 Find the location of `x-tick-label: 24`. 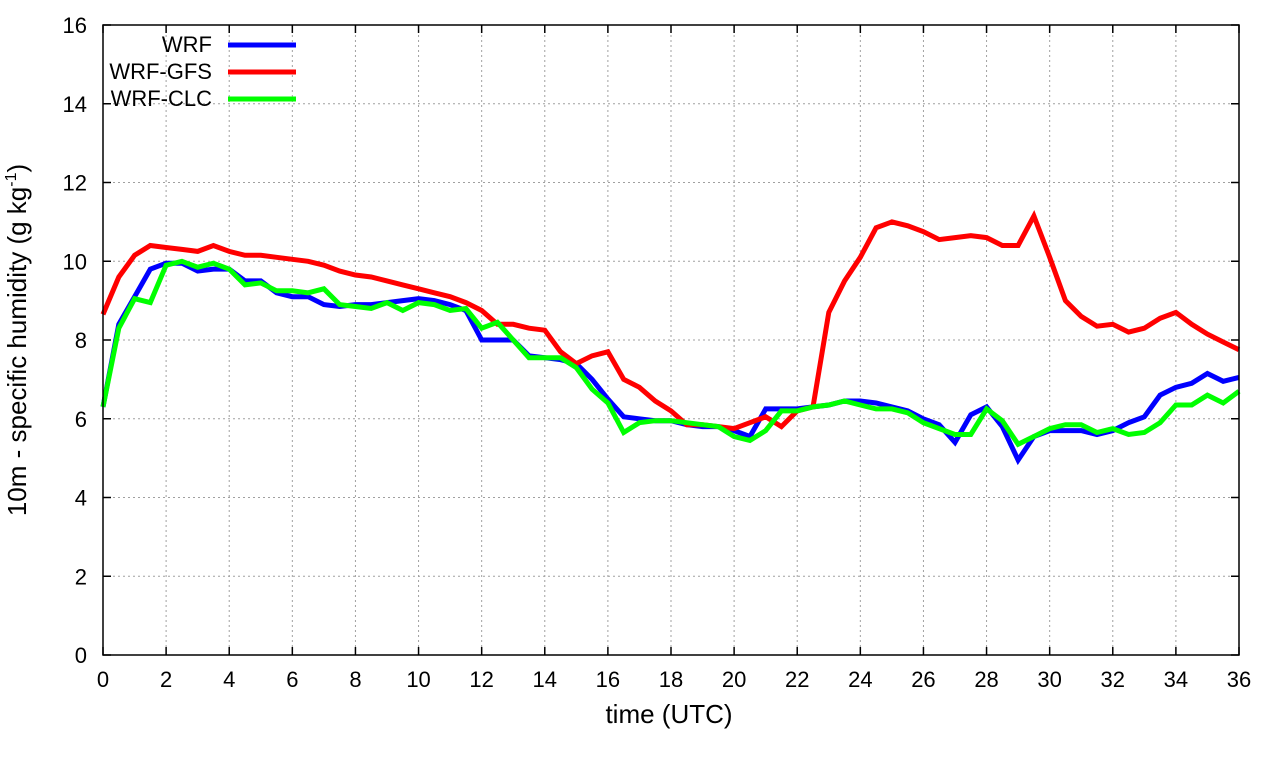

x-tick-label: 24 is located at coordinates (860, 679).